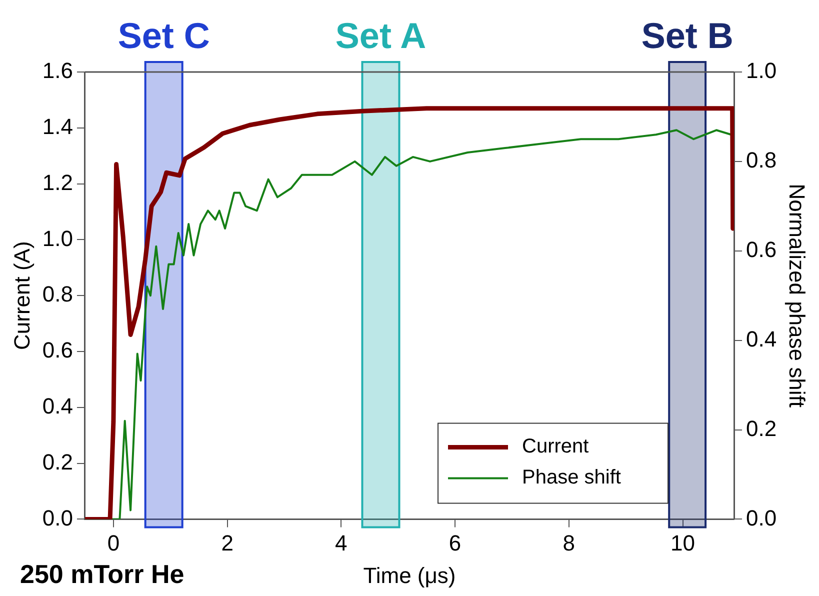  Describe the element at coordinates (57, 517) in the screenshot. I see `y-tick-label: 0.0` at that location.